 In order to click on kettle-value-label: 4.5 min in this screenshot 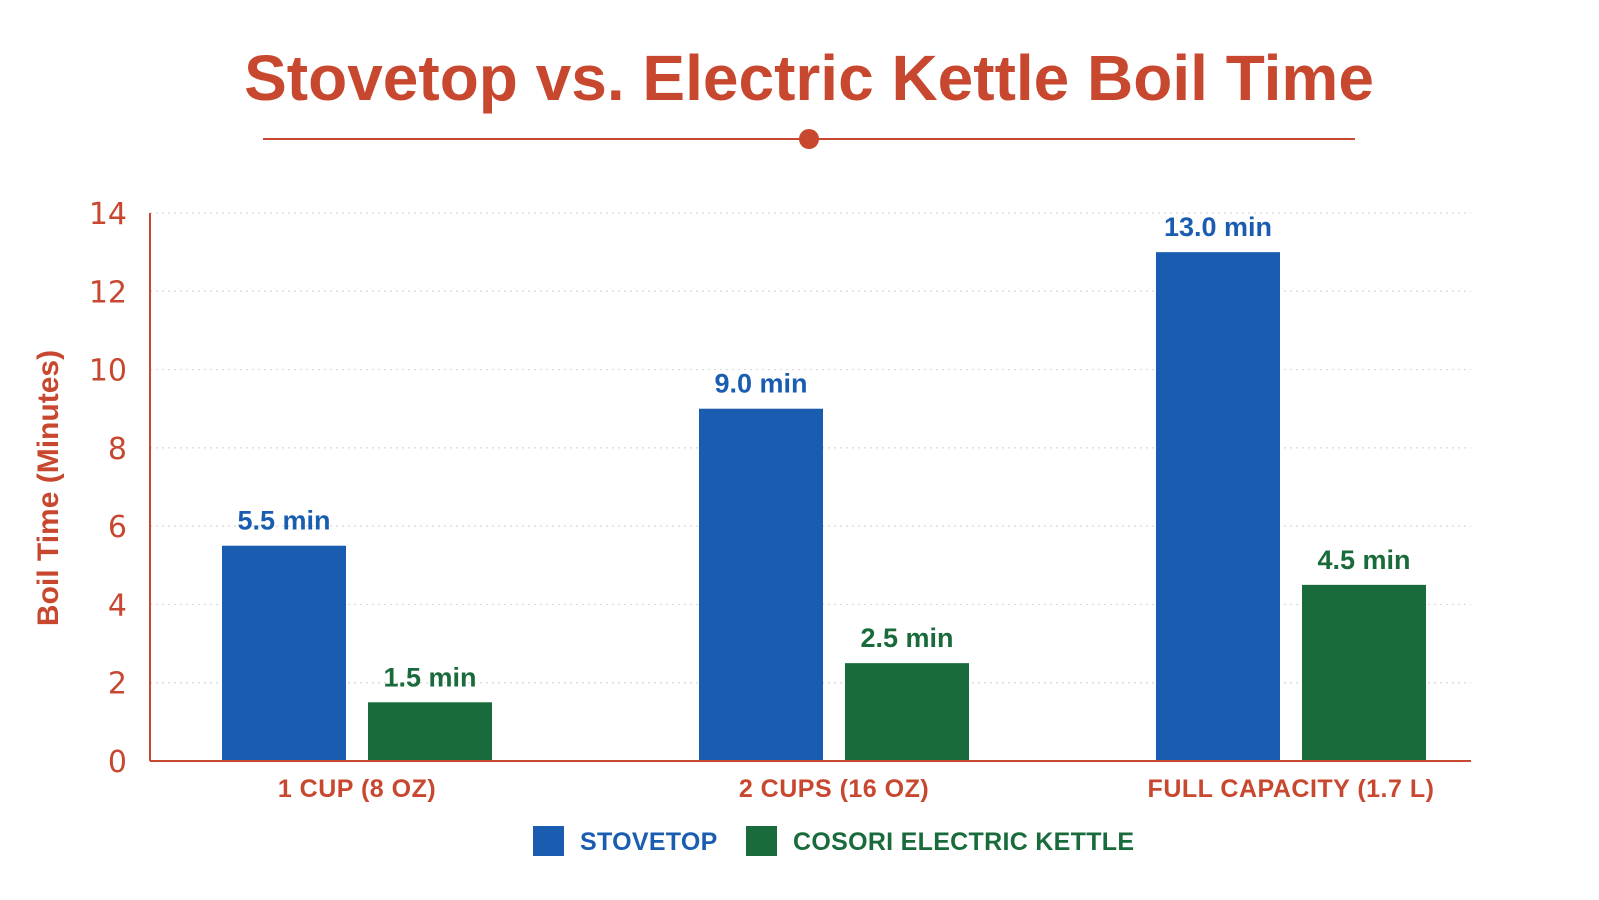, I will do `click(1363, 560)`.